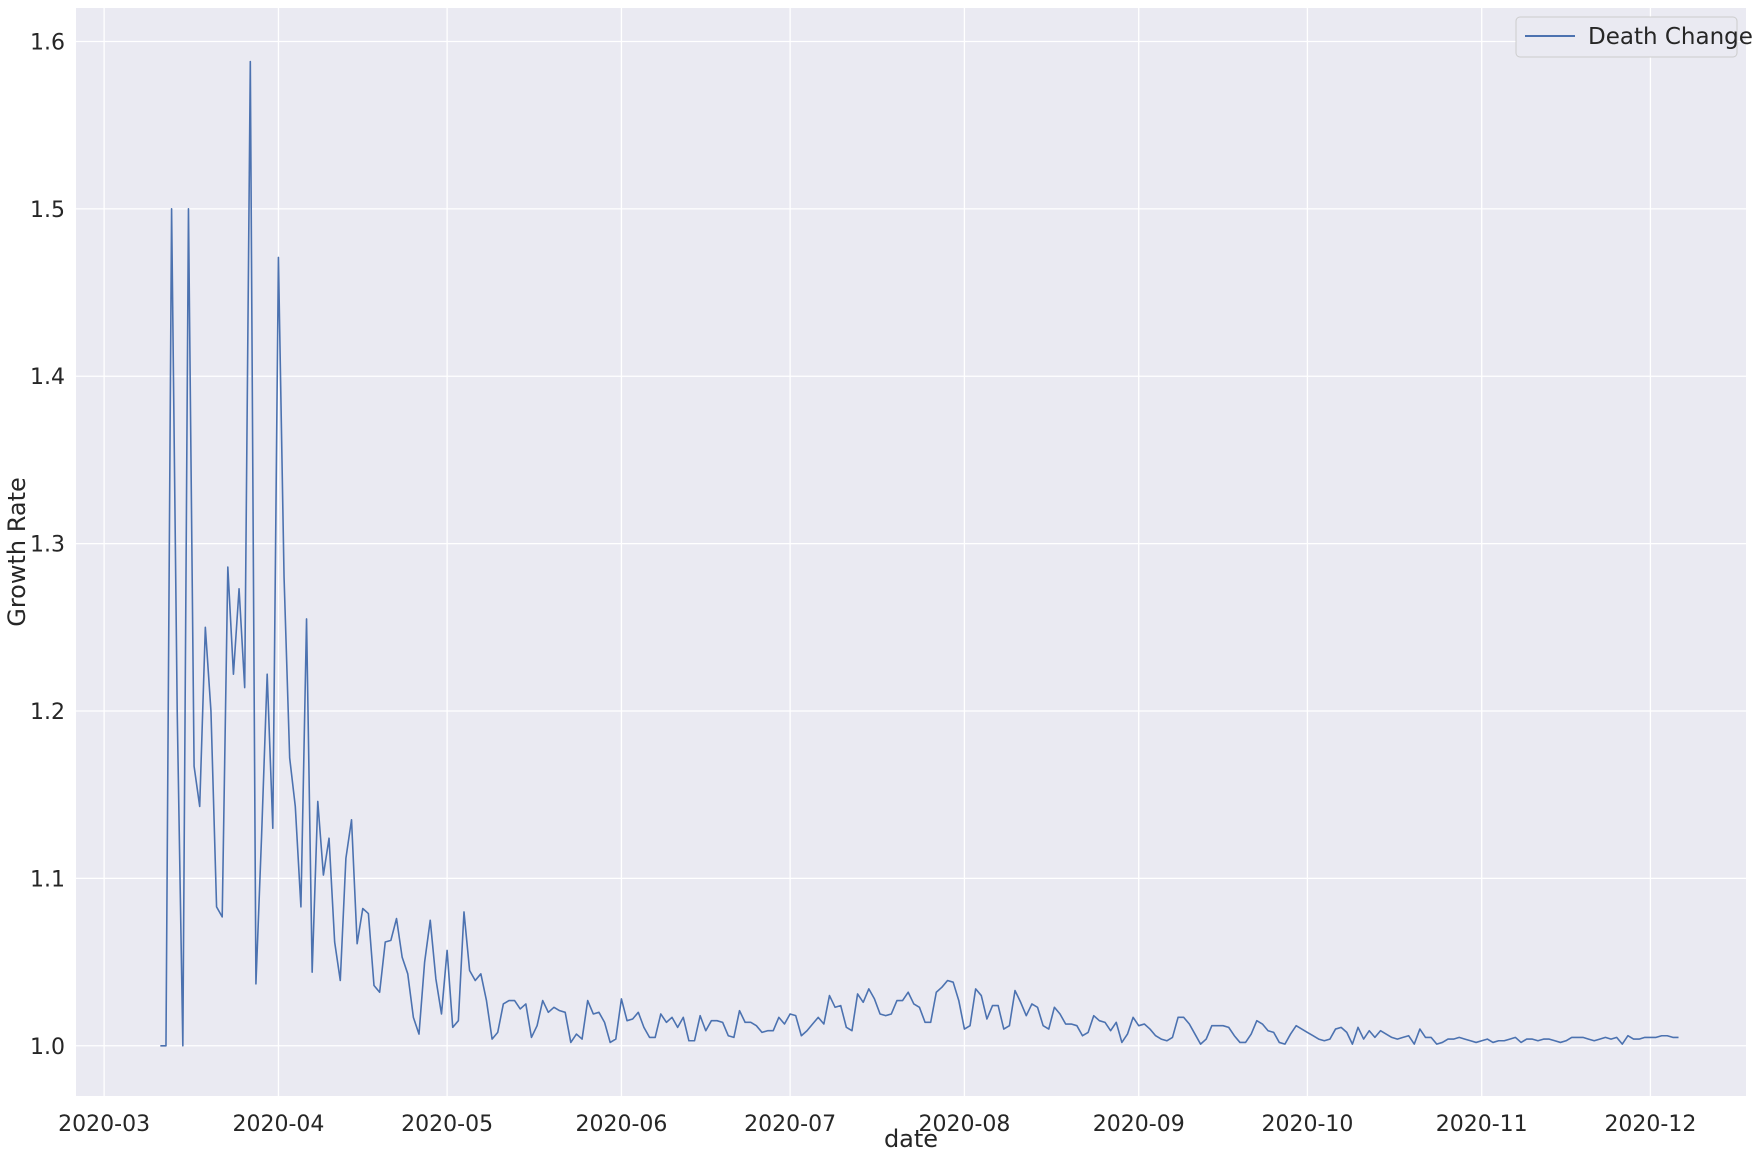 Image resolution: width=1755 pixels, height=1162 pixels. I want to click on x-tick-label: 2020-12, so click(1650, 1124).